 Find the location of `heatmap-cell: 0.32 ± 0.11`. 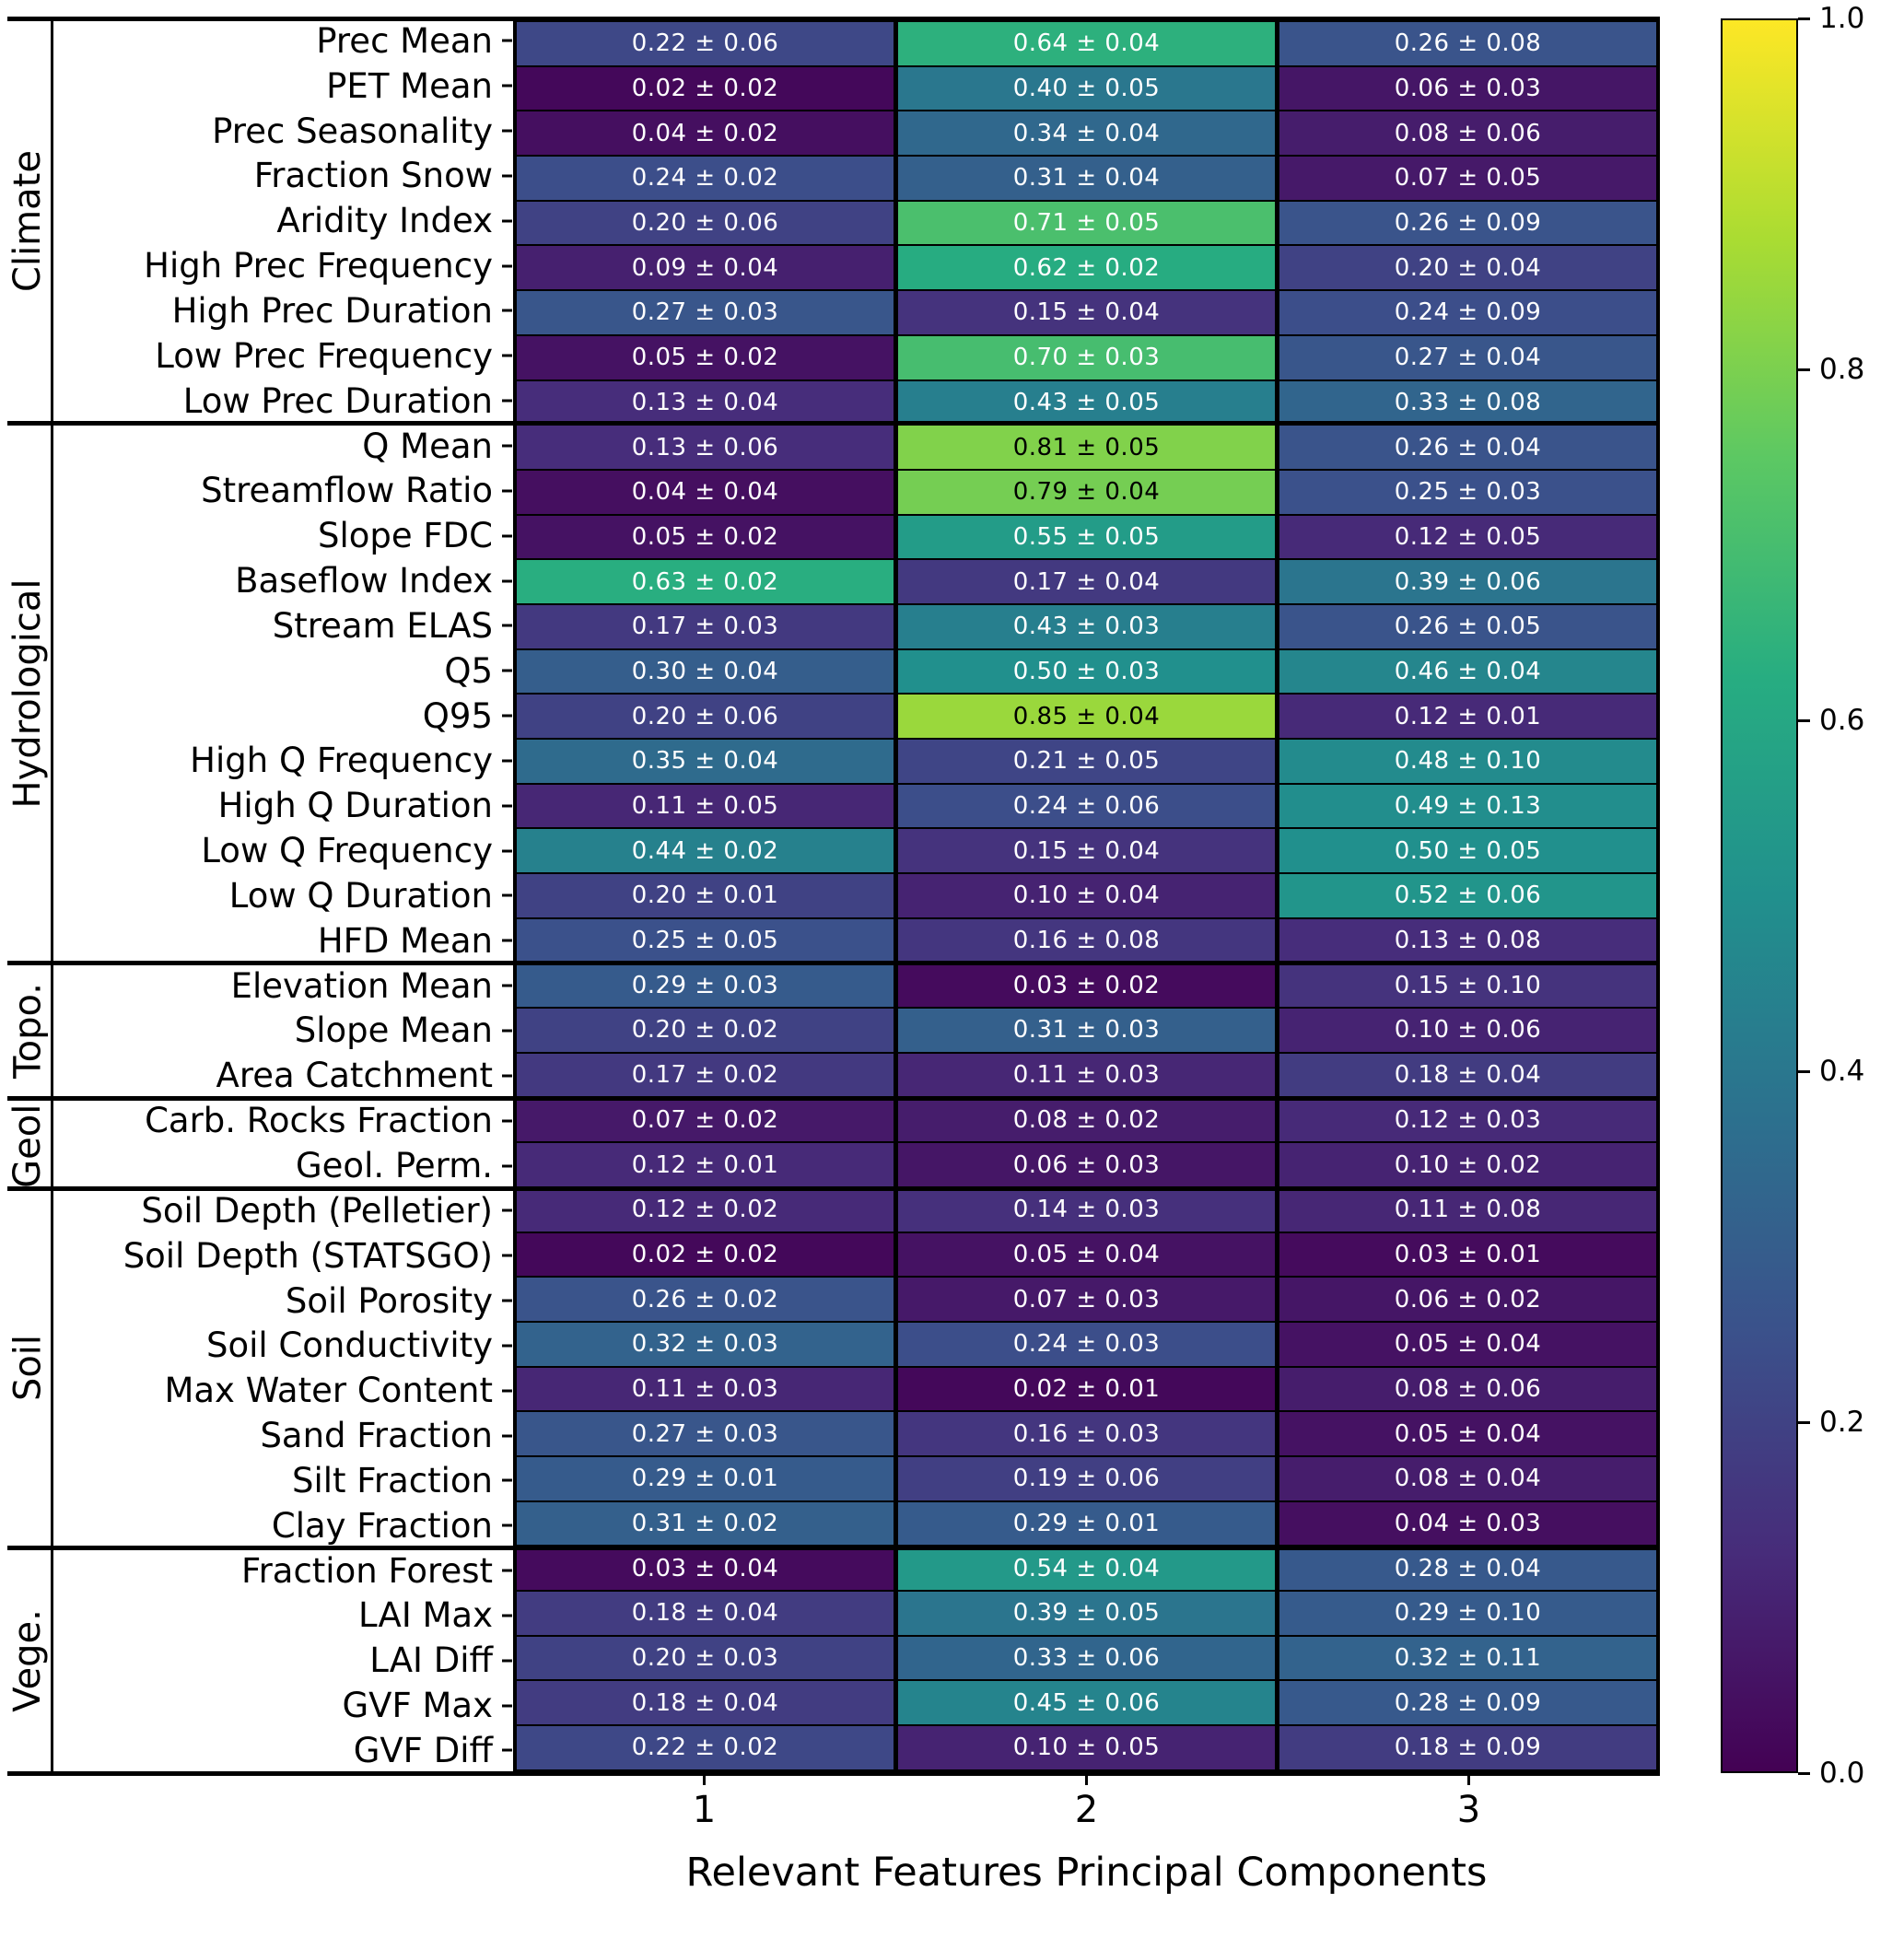

heatmap-cell: 0.32 ± 0.11 is located at coordinates (1465, 1658).